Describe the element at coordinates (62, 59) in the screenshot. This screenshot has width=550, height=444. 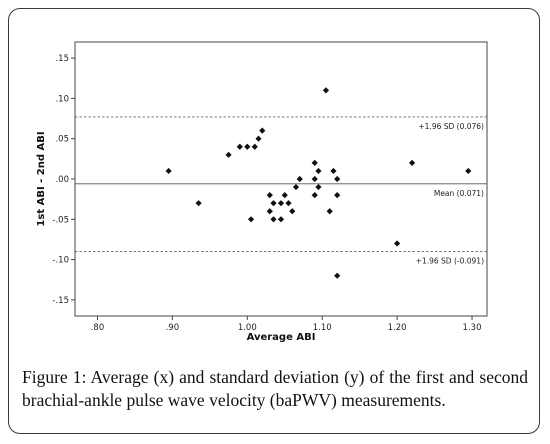
I see `y-tick-label: .15` at that location.